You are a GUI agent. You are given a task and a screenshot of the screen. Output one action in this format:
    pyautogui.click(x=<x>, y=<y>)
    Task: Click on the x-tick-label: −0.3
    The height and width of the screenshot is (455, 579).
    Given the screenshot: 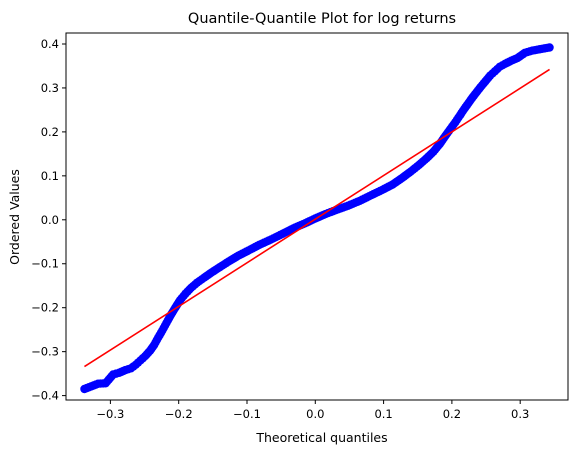 What is the action you would take?
    pyautogui.click(x=110, y=414)
    